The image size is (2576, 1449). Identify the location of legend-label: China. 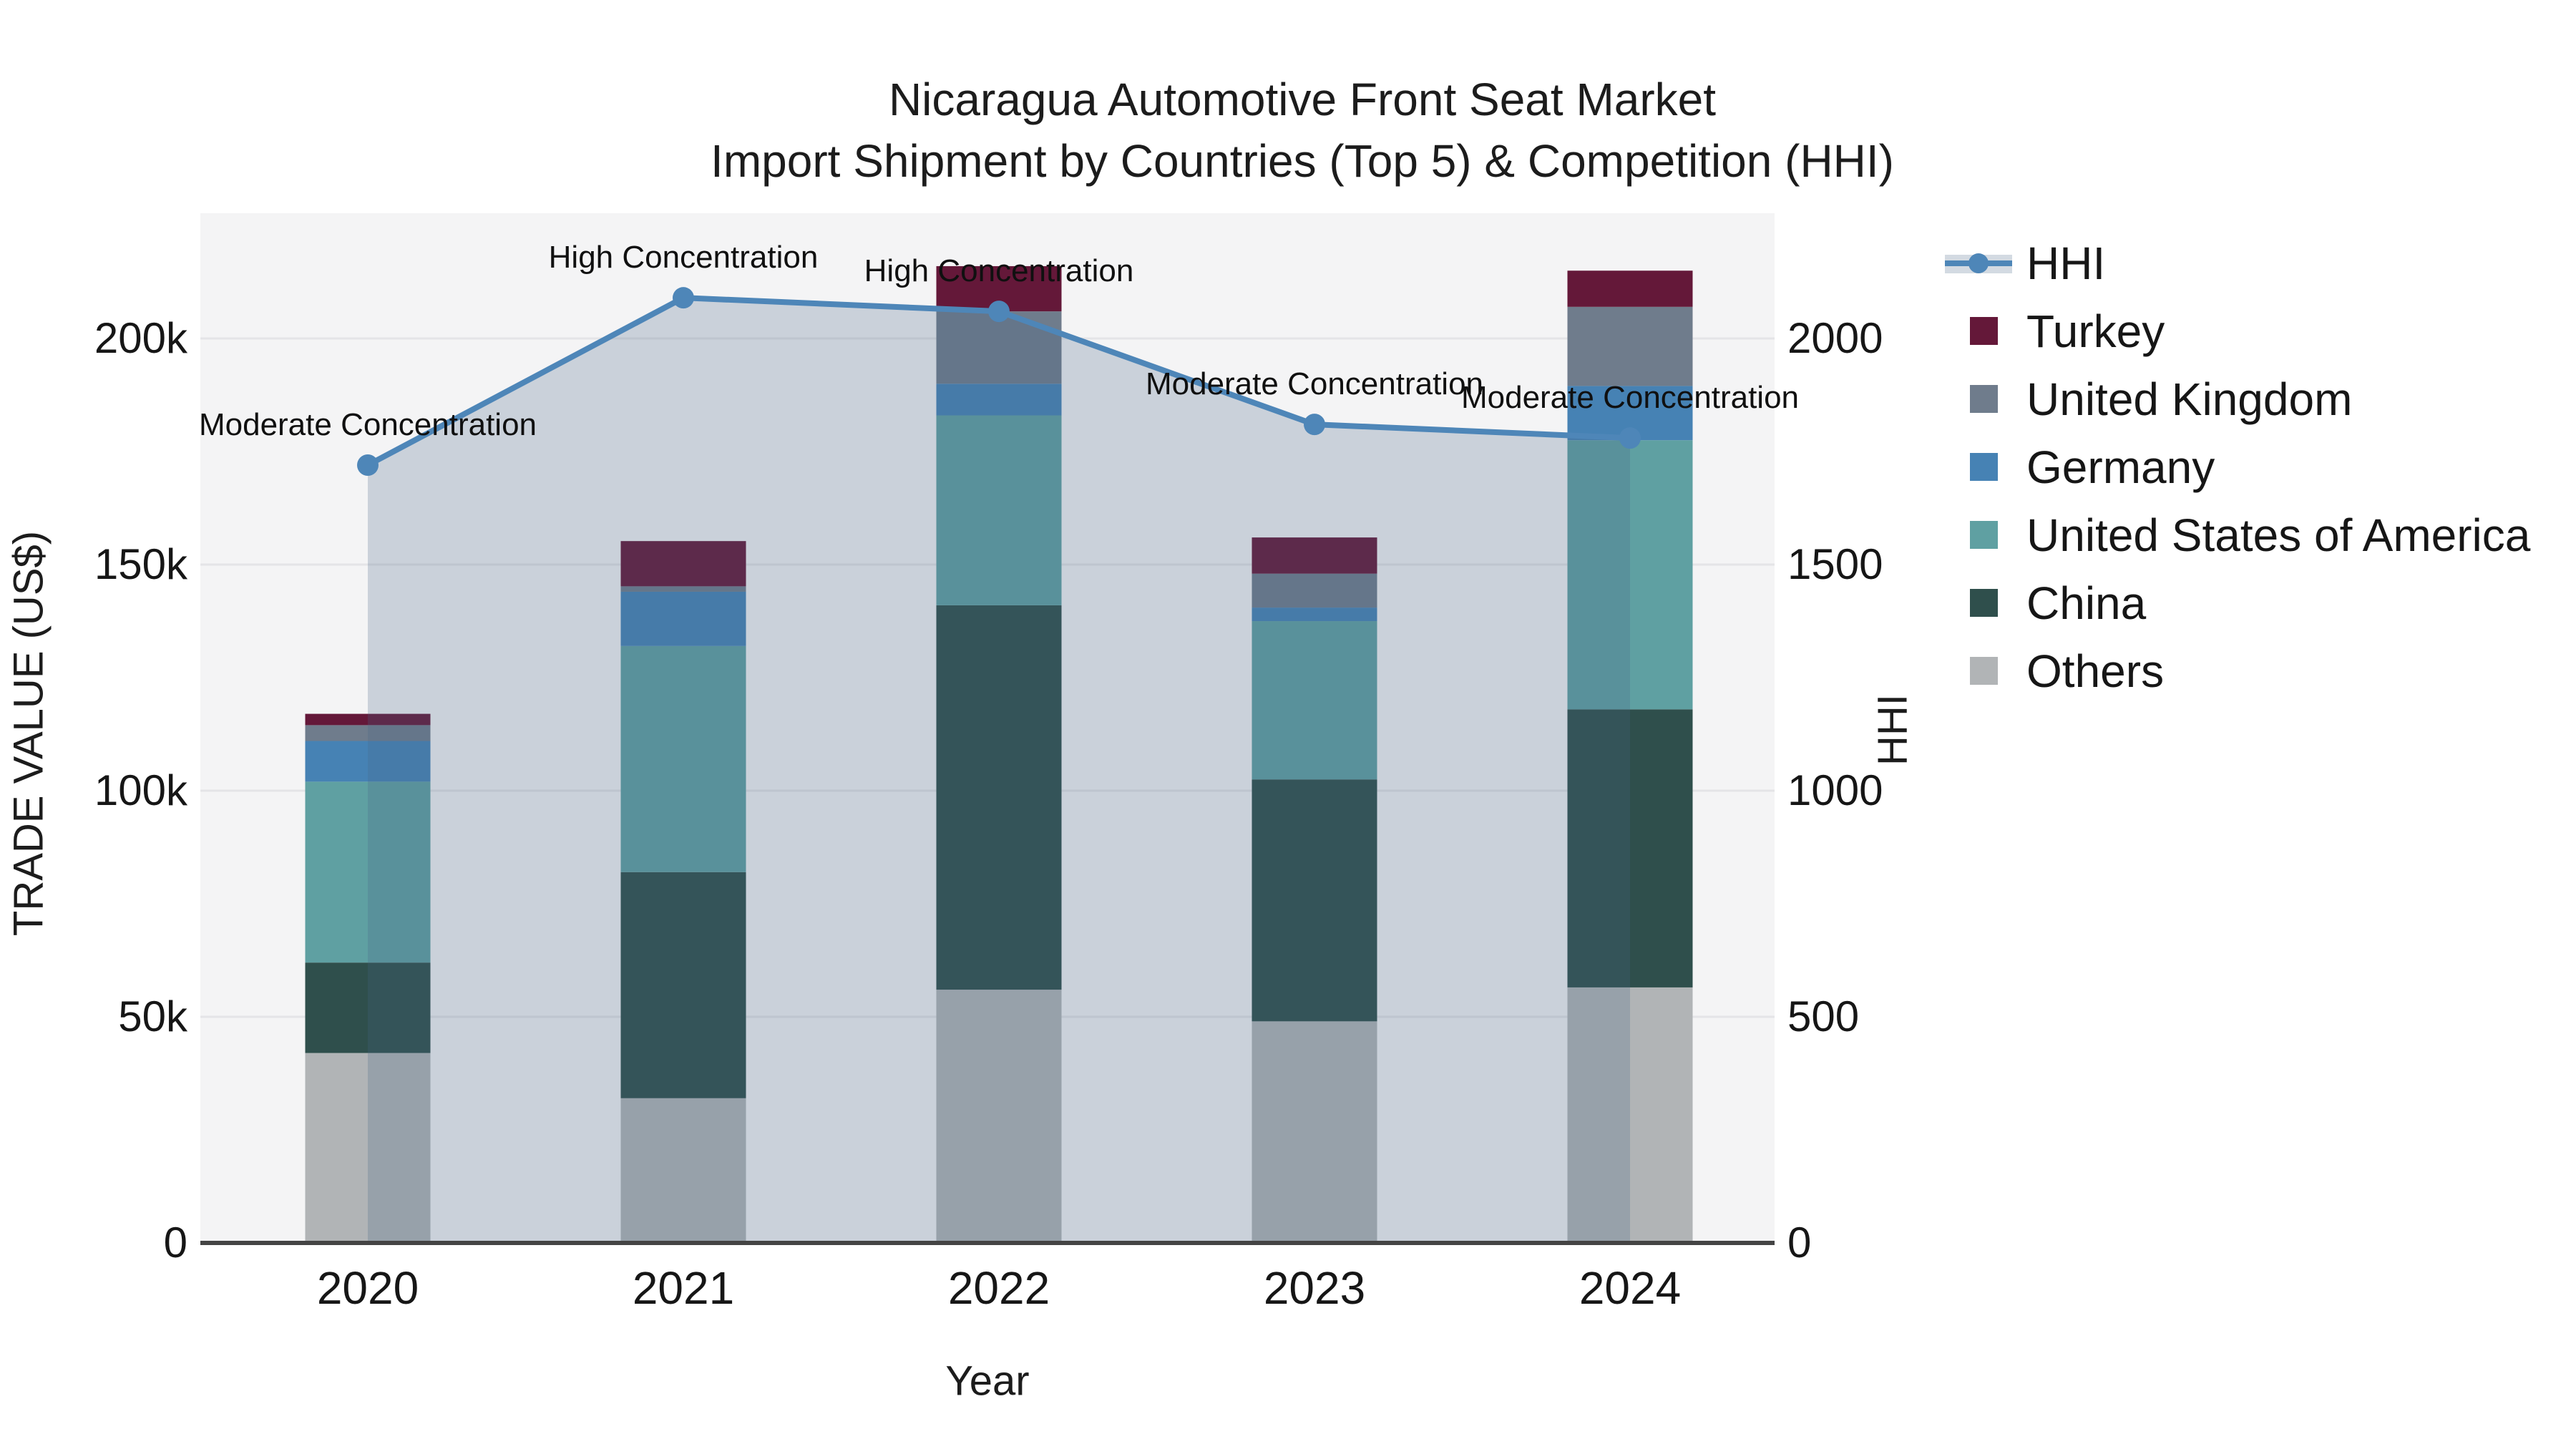
(2086, 603).